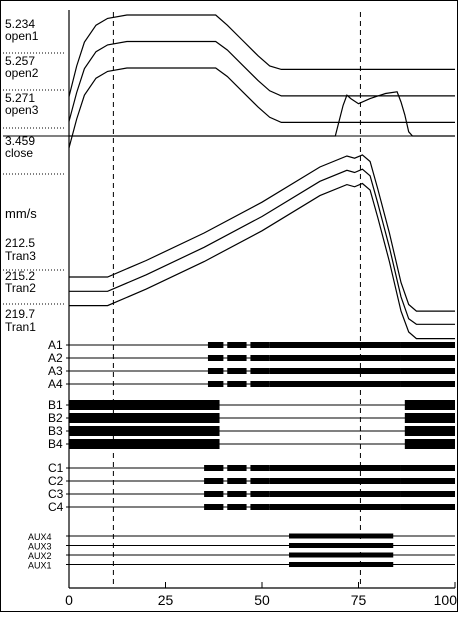 The height and width of the screenshot is (617, 458). Describe the element at coordinates (20, 141) in the screenshot. I see `channel-value-label: 3.459` at that location.